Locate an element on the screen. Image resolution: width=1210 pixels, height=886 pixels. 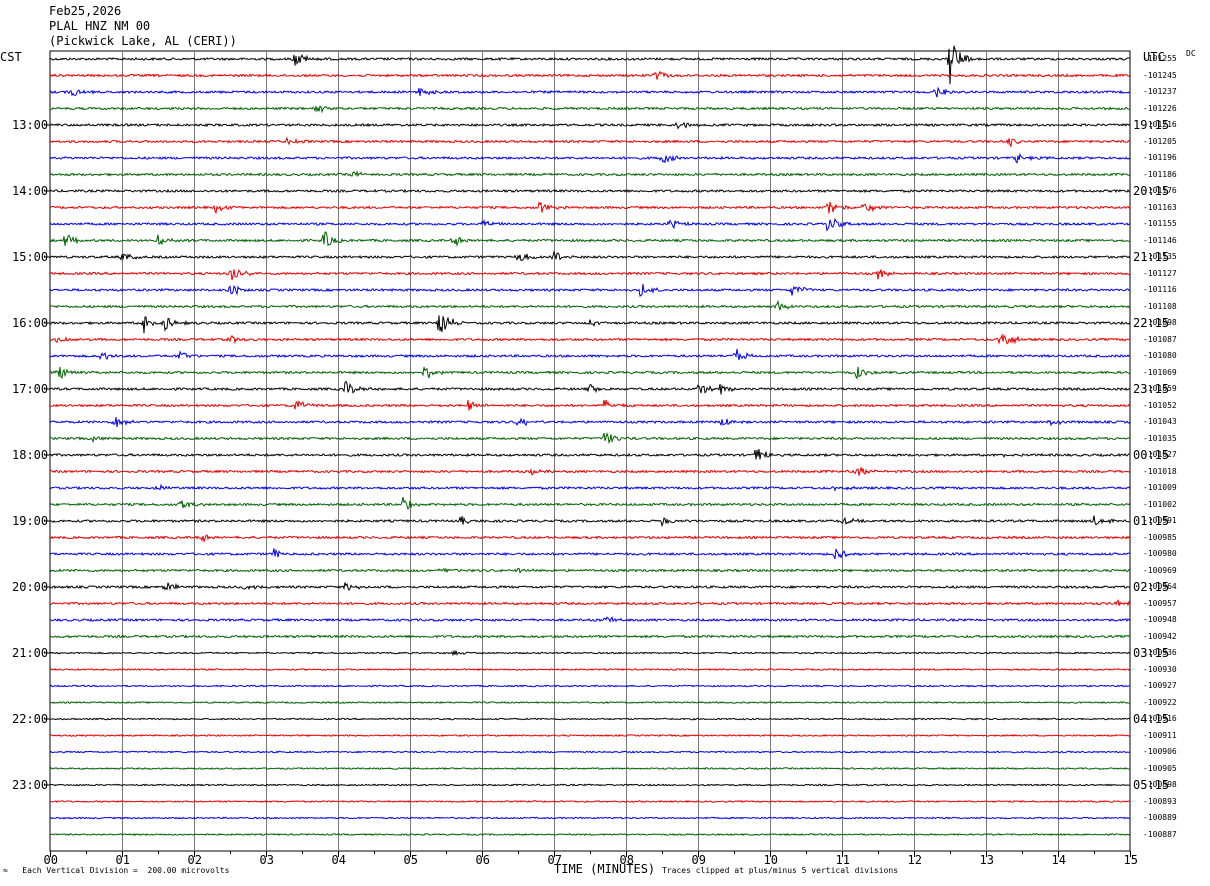
x-tick-label: 04 is located at coordinates (338, 860).